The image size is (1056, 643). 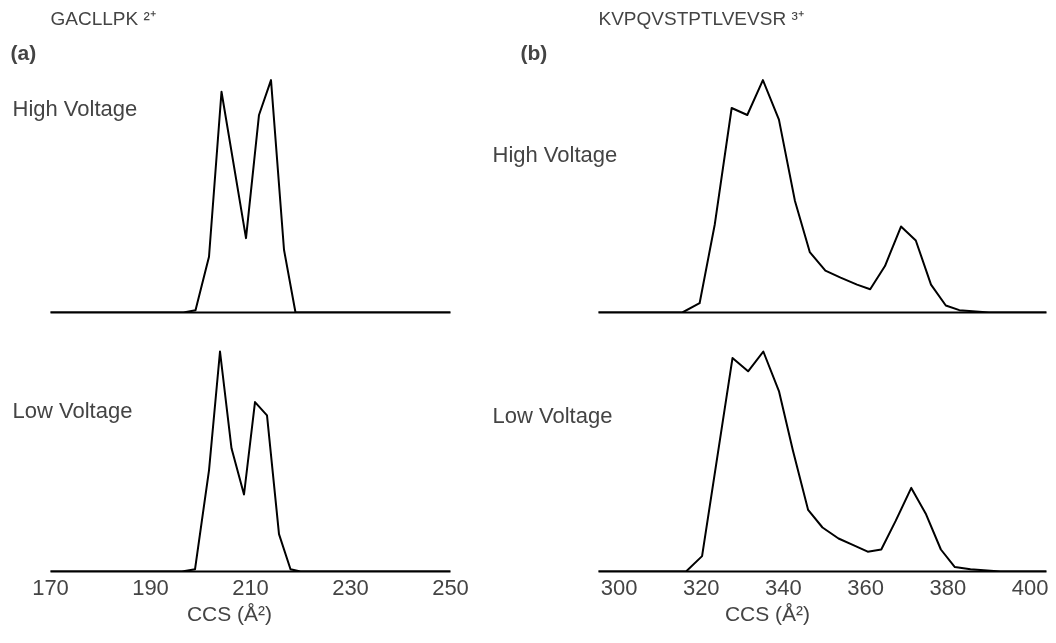 I want to click on chart-subtitle: (b), so click(x=534, y=52).